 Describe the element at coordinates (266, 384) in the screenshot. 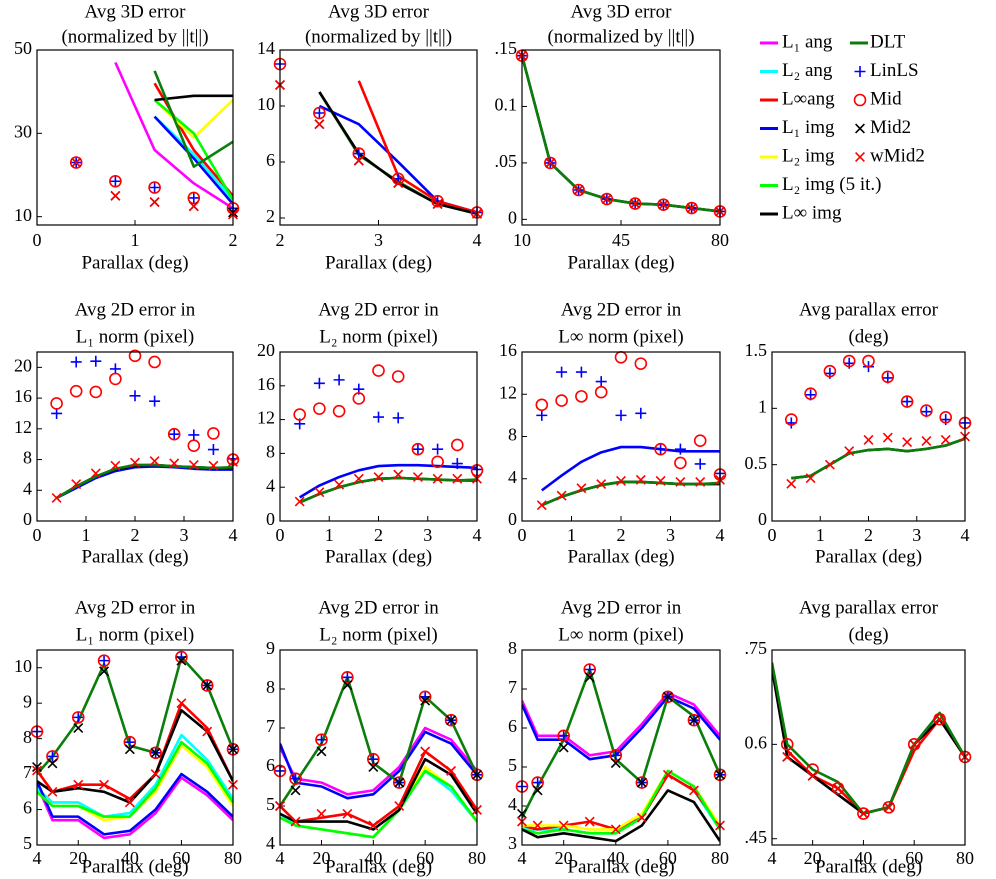

I see `y-tick-label: 16` at that location.